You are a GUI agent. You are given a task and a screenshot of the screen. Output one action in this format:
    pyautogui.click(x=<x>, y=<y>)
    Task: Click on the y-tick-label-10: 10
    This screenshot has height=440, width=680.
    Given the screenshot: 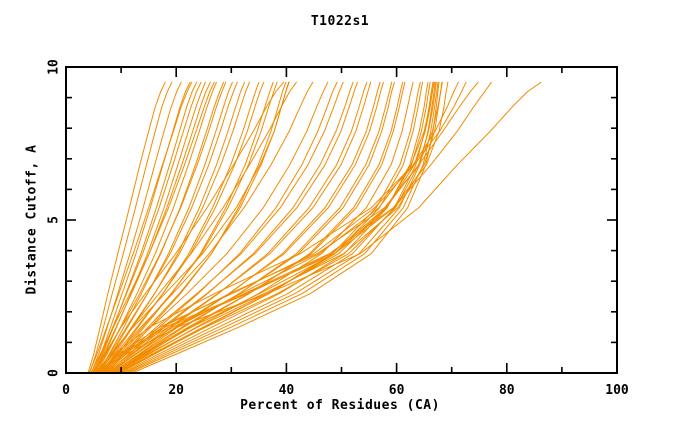 What is the action you would take?
    pyautogui.click(x=54, y=67)
    